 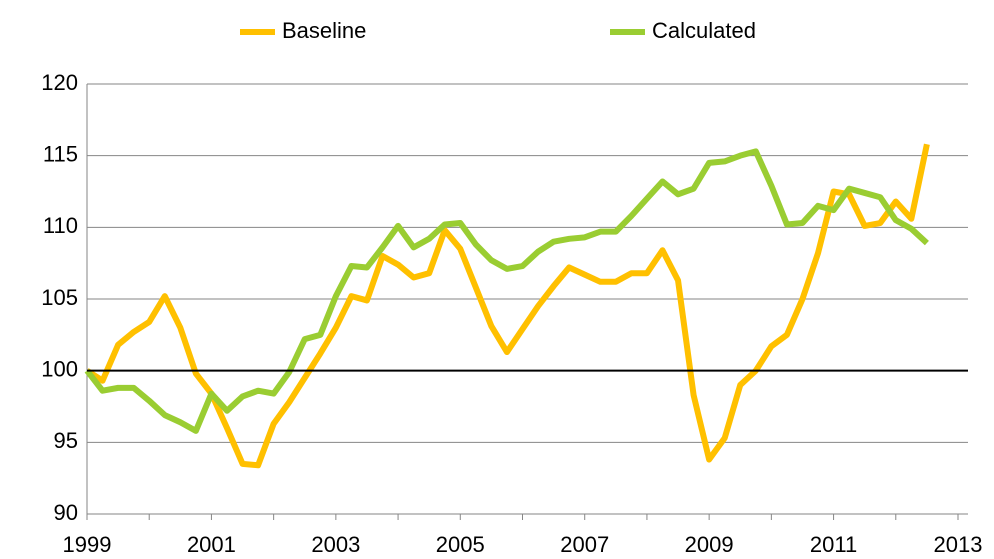 I want to click on y-tick-label: 100, so click(x=59, y=368).